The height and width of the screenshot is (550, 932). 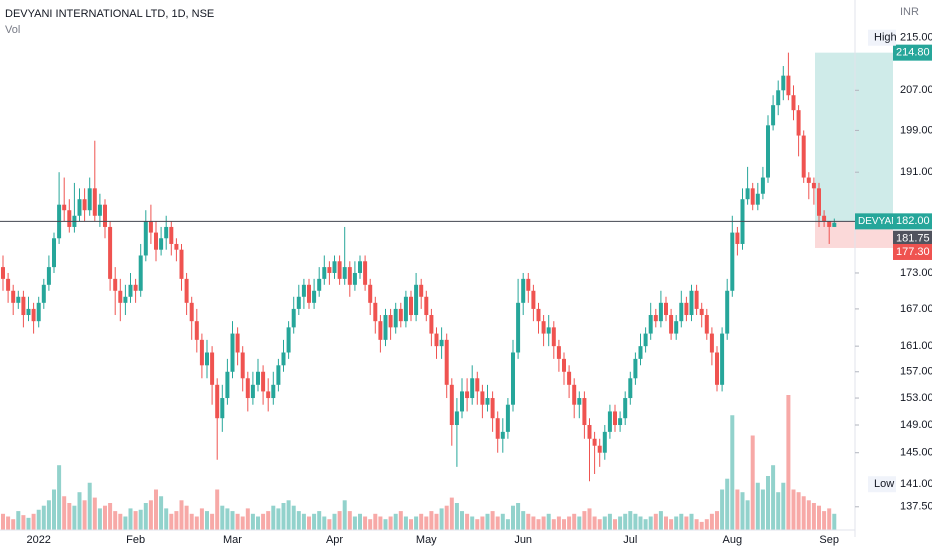 I want to click on y-tick-label: 161.00, so click(x=916, y=346).